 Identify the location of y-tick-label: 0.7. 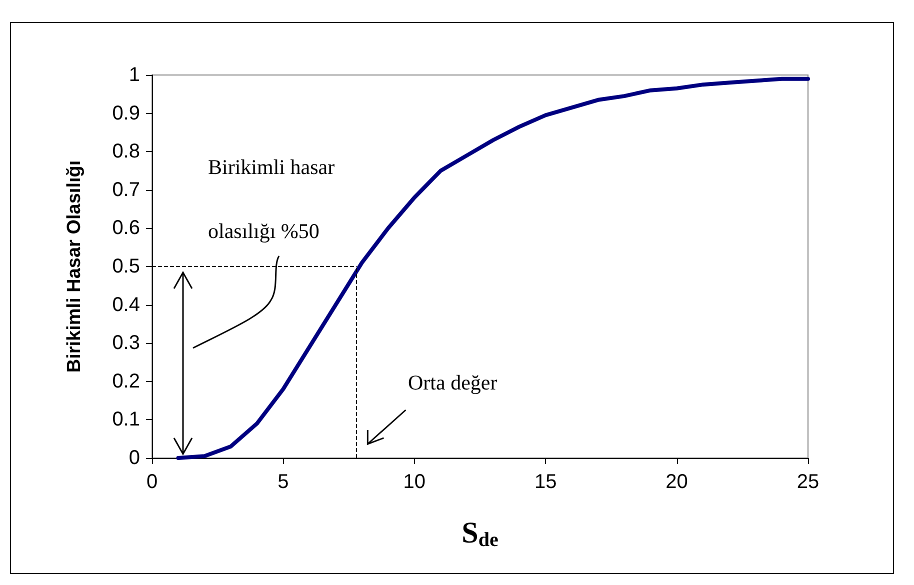
(126, 189).